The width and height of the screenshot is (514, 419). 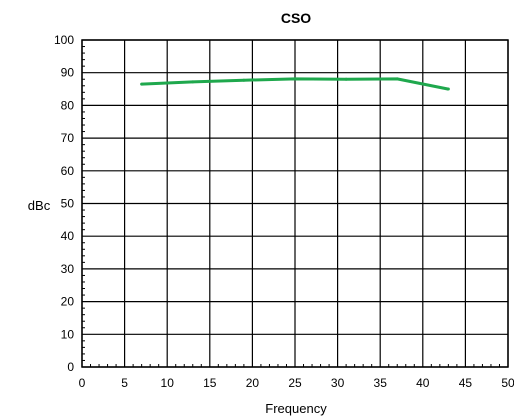 What do you see at coordinates (68, 105) in the screenshot?
I see `y-tick-label: 80` at bounding box center [68, 105].